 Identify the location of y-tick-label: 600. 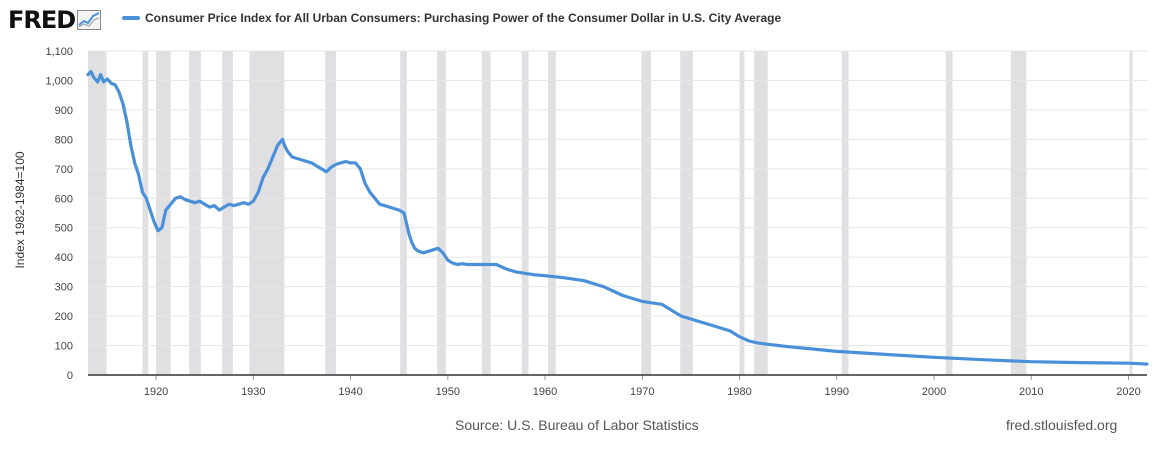
(64, 199).